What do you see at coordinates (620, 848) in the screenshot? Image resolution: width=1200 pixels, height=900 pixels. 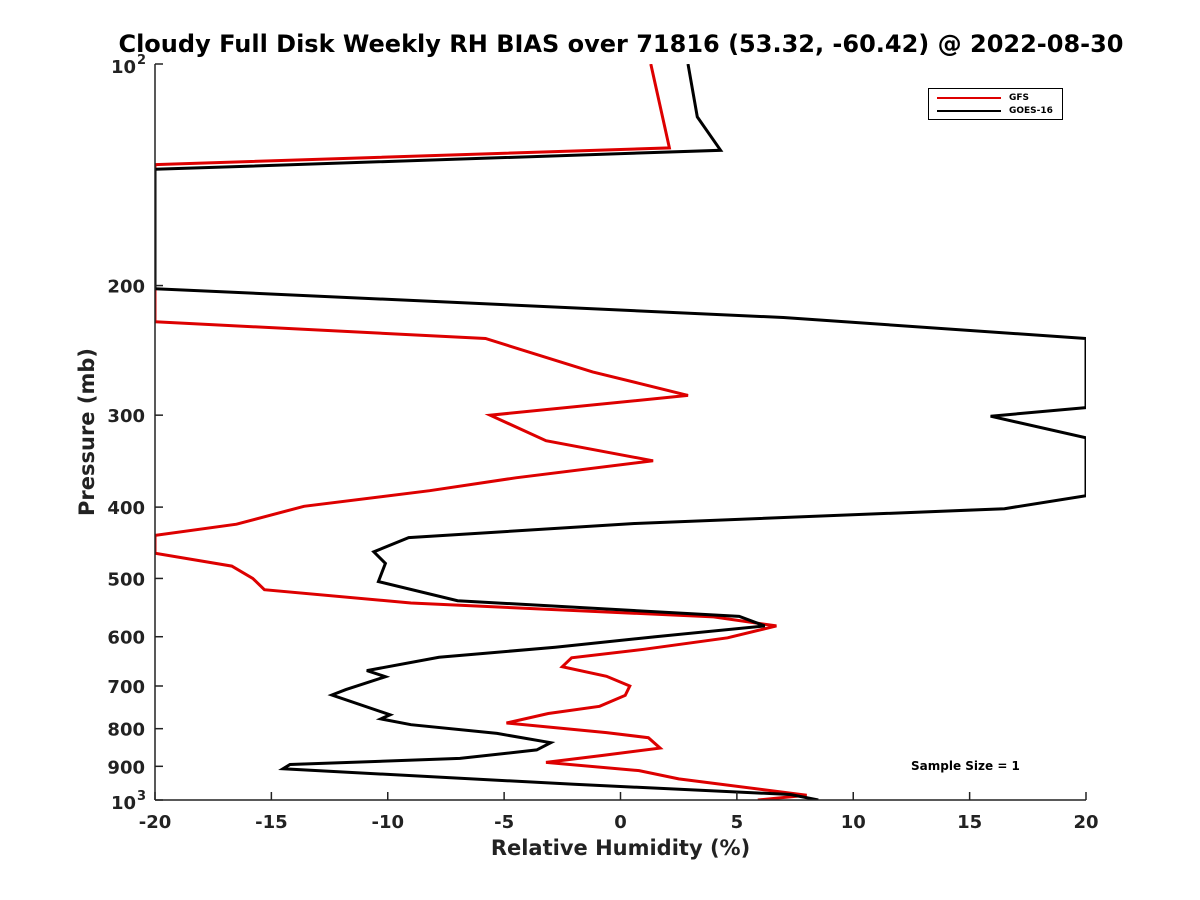 I see `x-axis-label: Relative Humidity (%)` at bounding box center [620, 848].